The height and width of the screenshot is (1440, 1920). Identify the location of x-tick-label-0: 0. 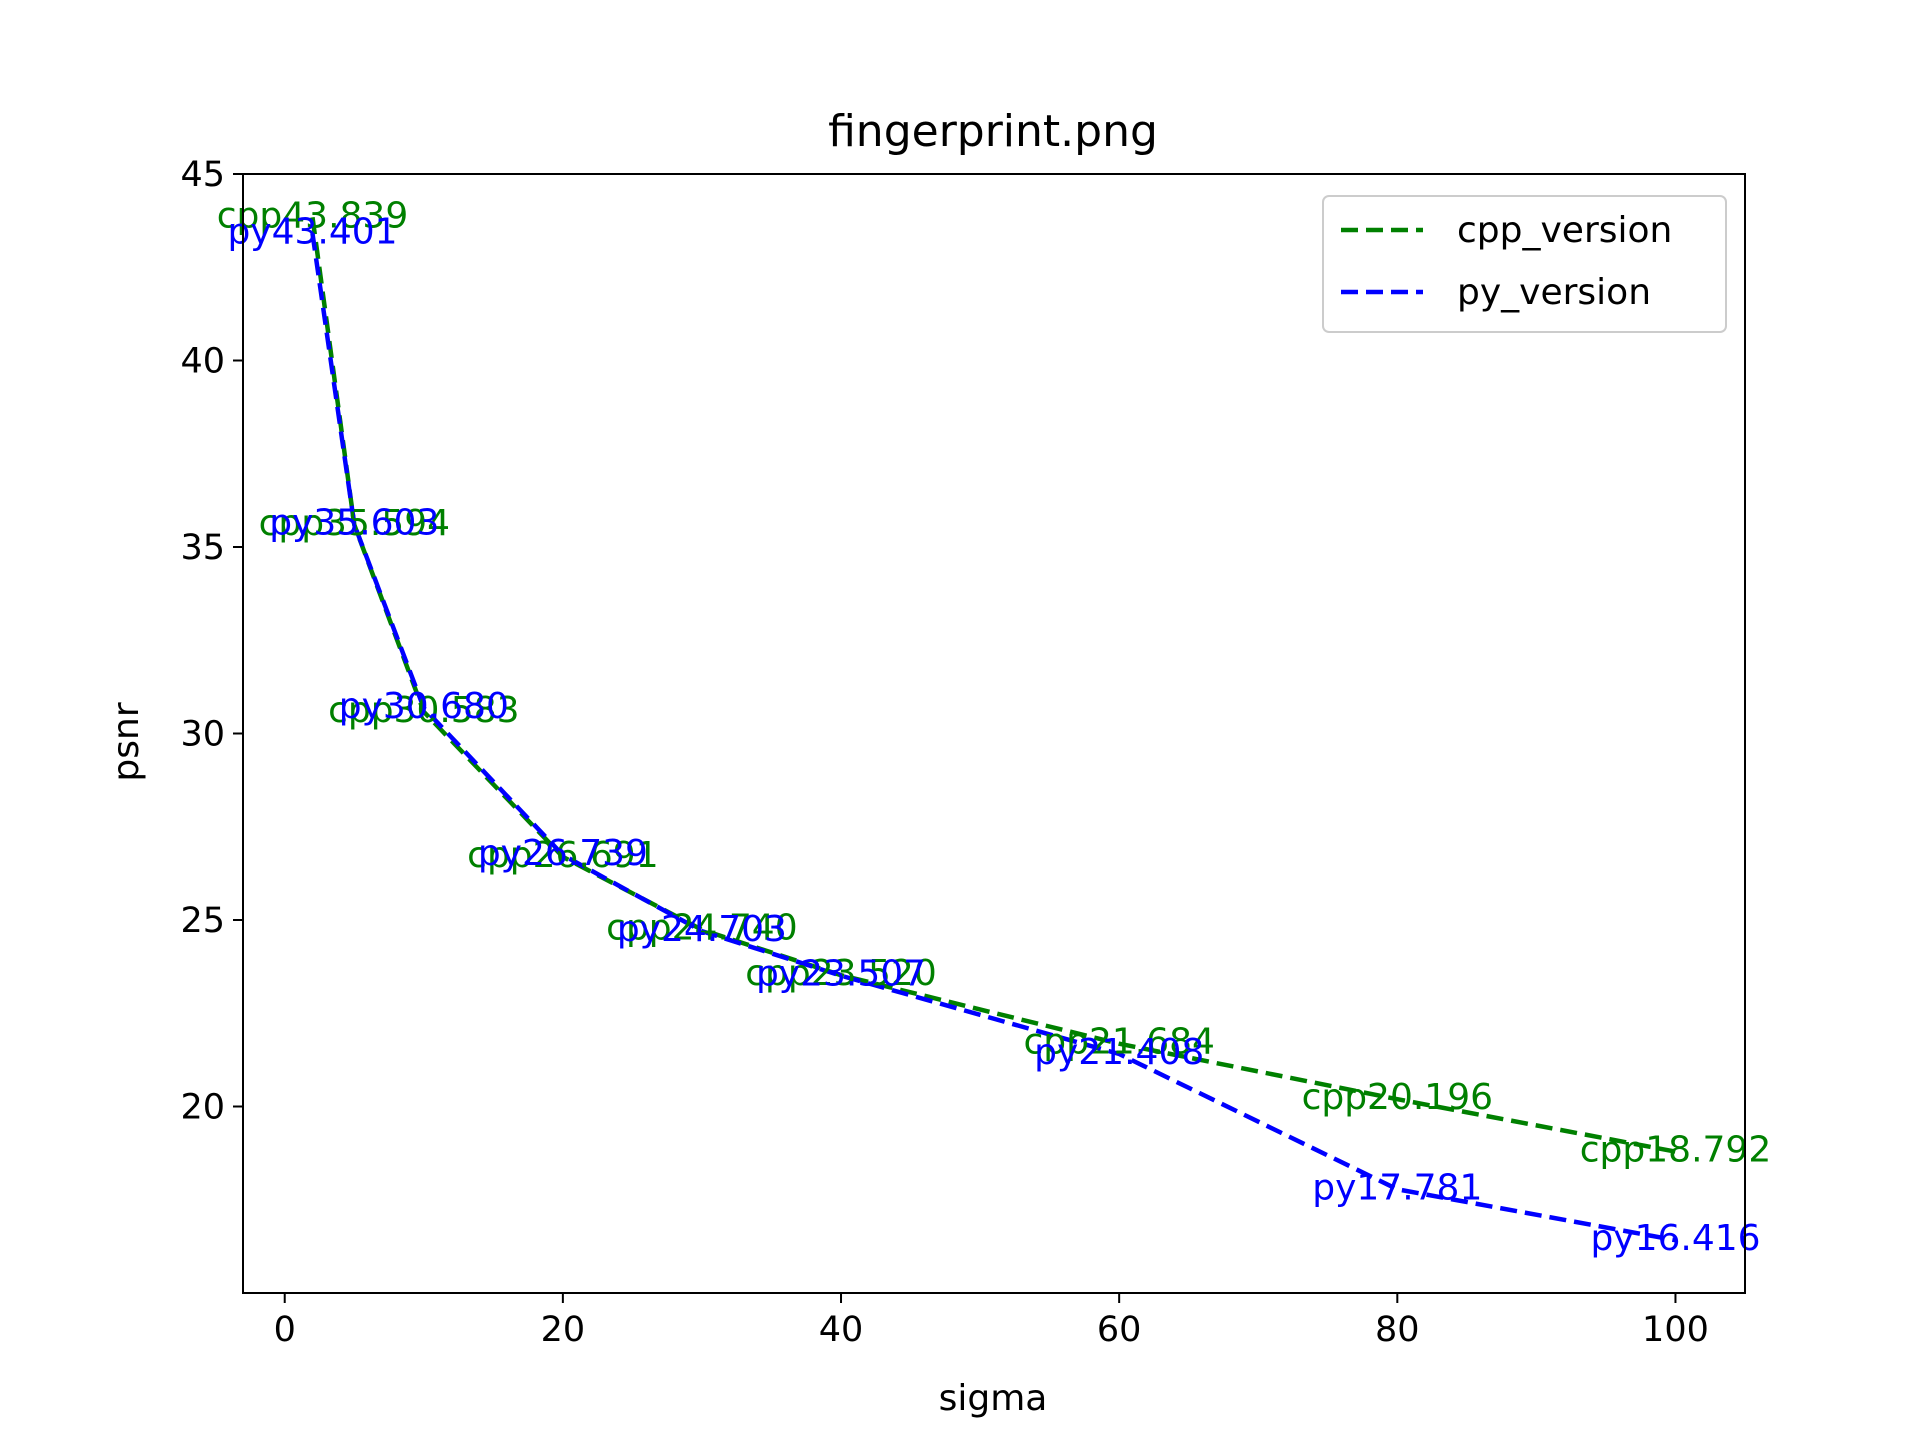
(285, 1330).